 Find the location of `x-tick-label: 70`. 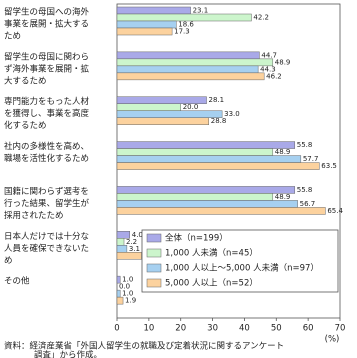

x-tick-label: 70 is located at coordinates (340, 329).